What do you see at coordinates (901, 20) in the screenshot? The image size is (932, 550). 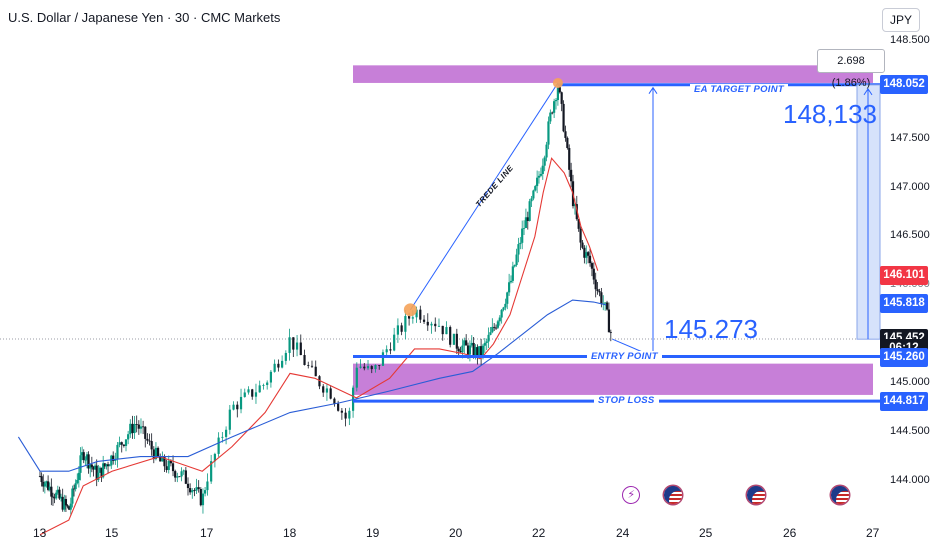 I see `currency-button: JPY` at bounding box center [901, 20].